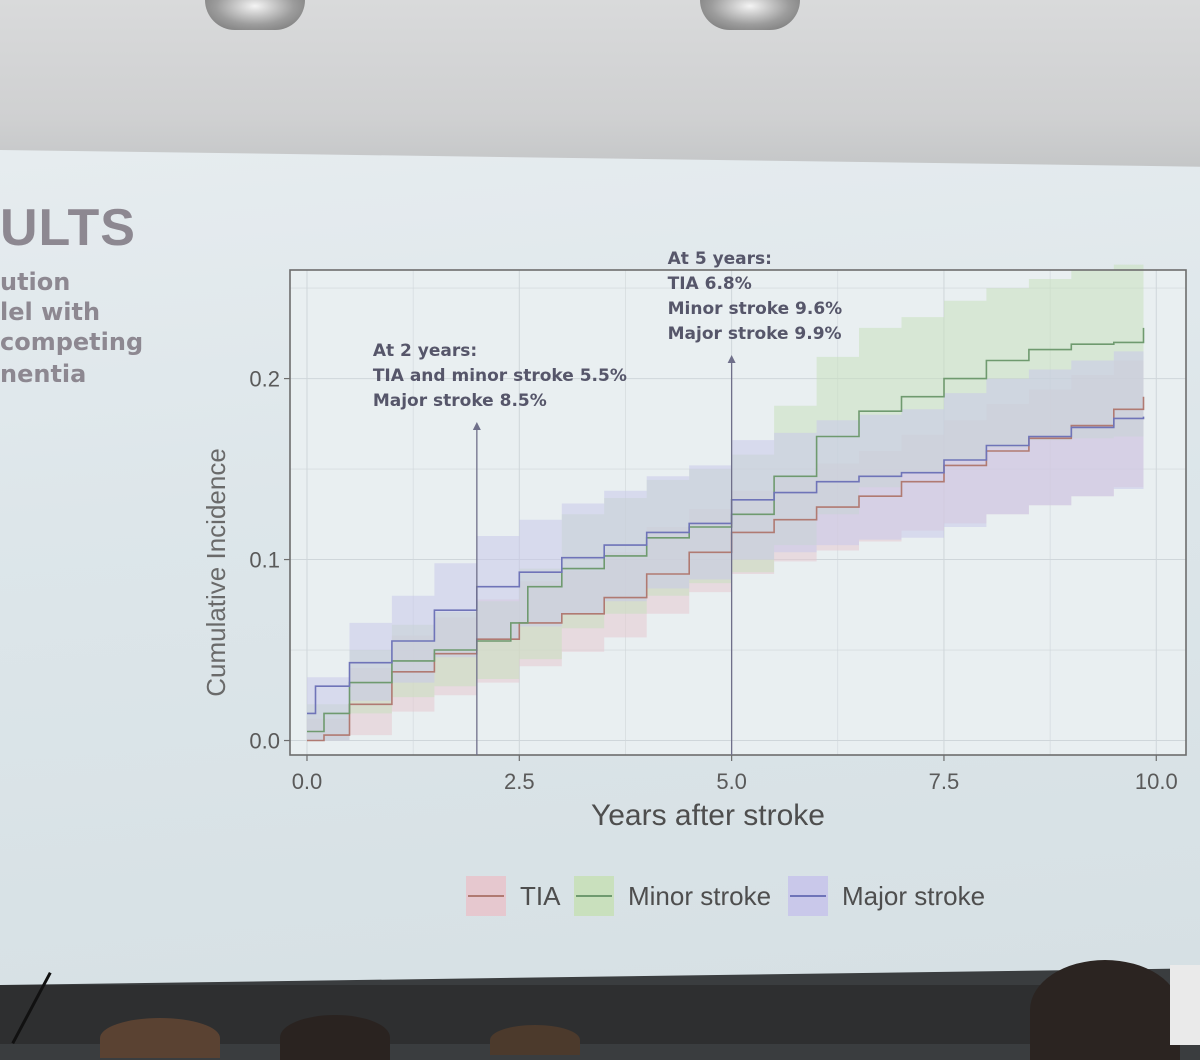 The height and width of the screenshot is (1060, 1200). I want to click on y-axis-title: Cumulative Incidence, so click(216, 572).